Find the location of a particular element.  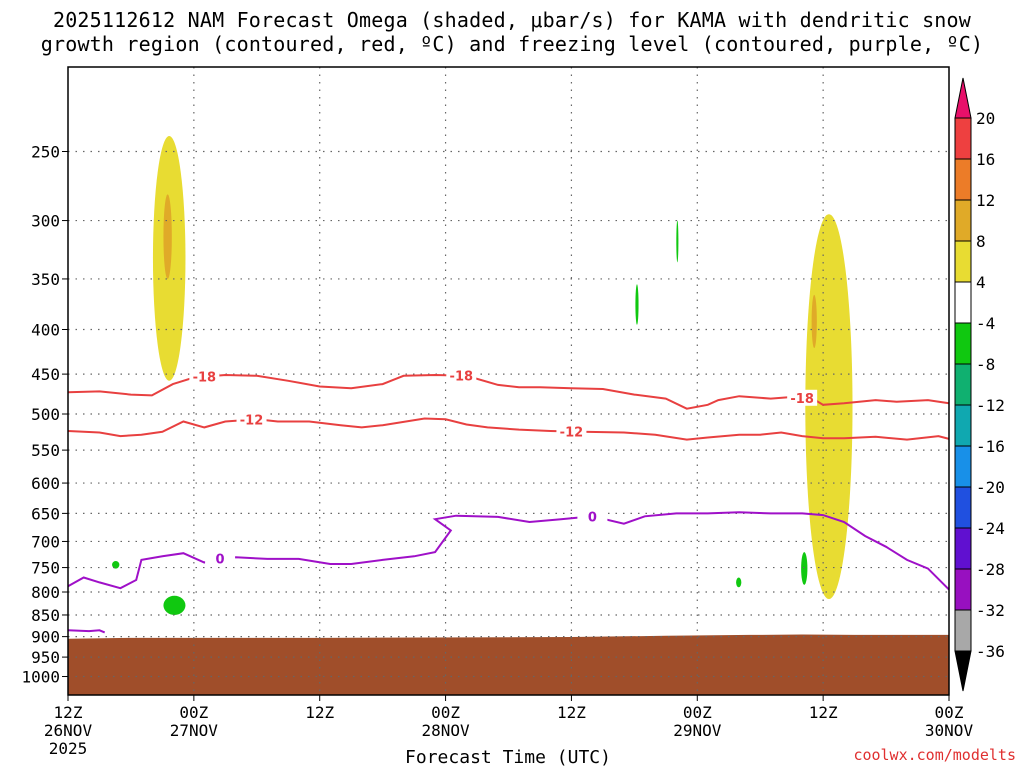

x-tick-label: 26NOV is located at coordinates (68, 730).